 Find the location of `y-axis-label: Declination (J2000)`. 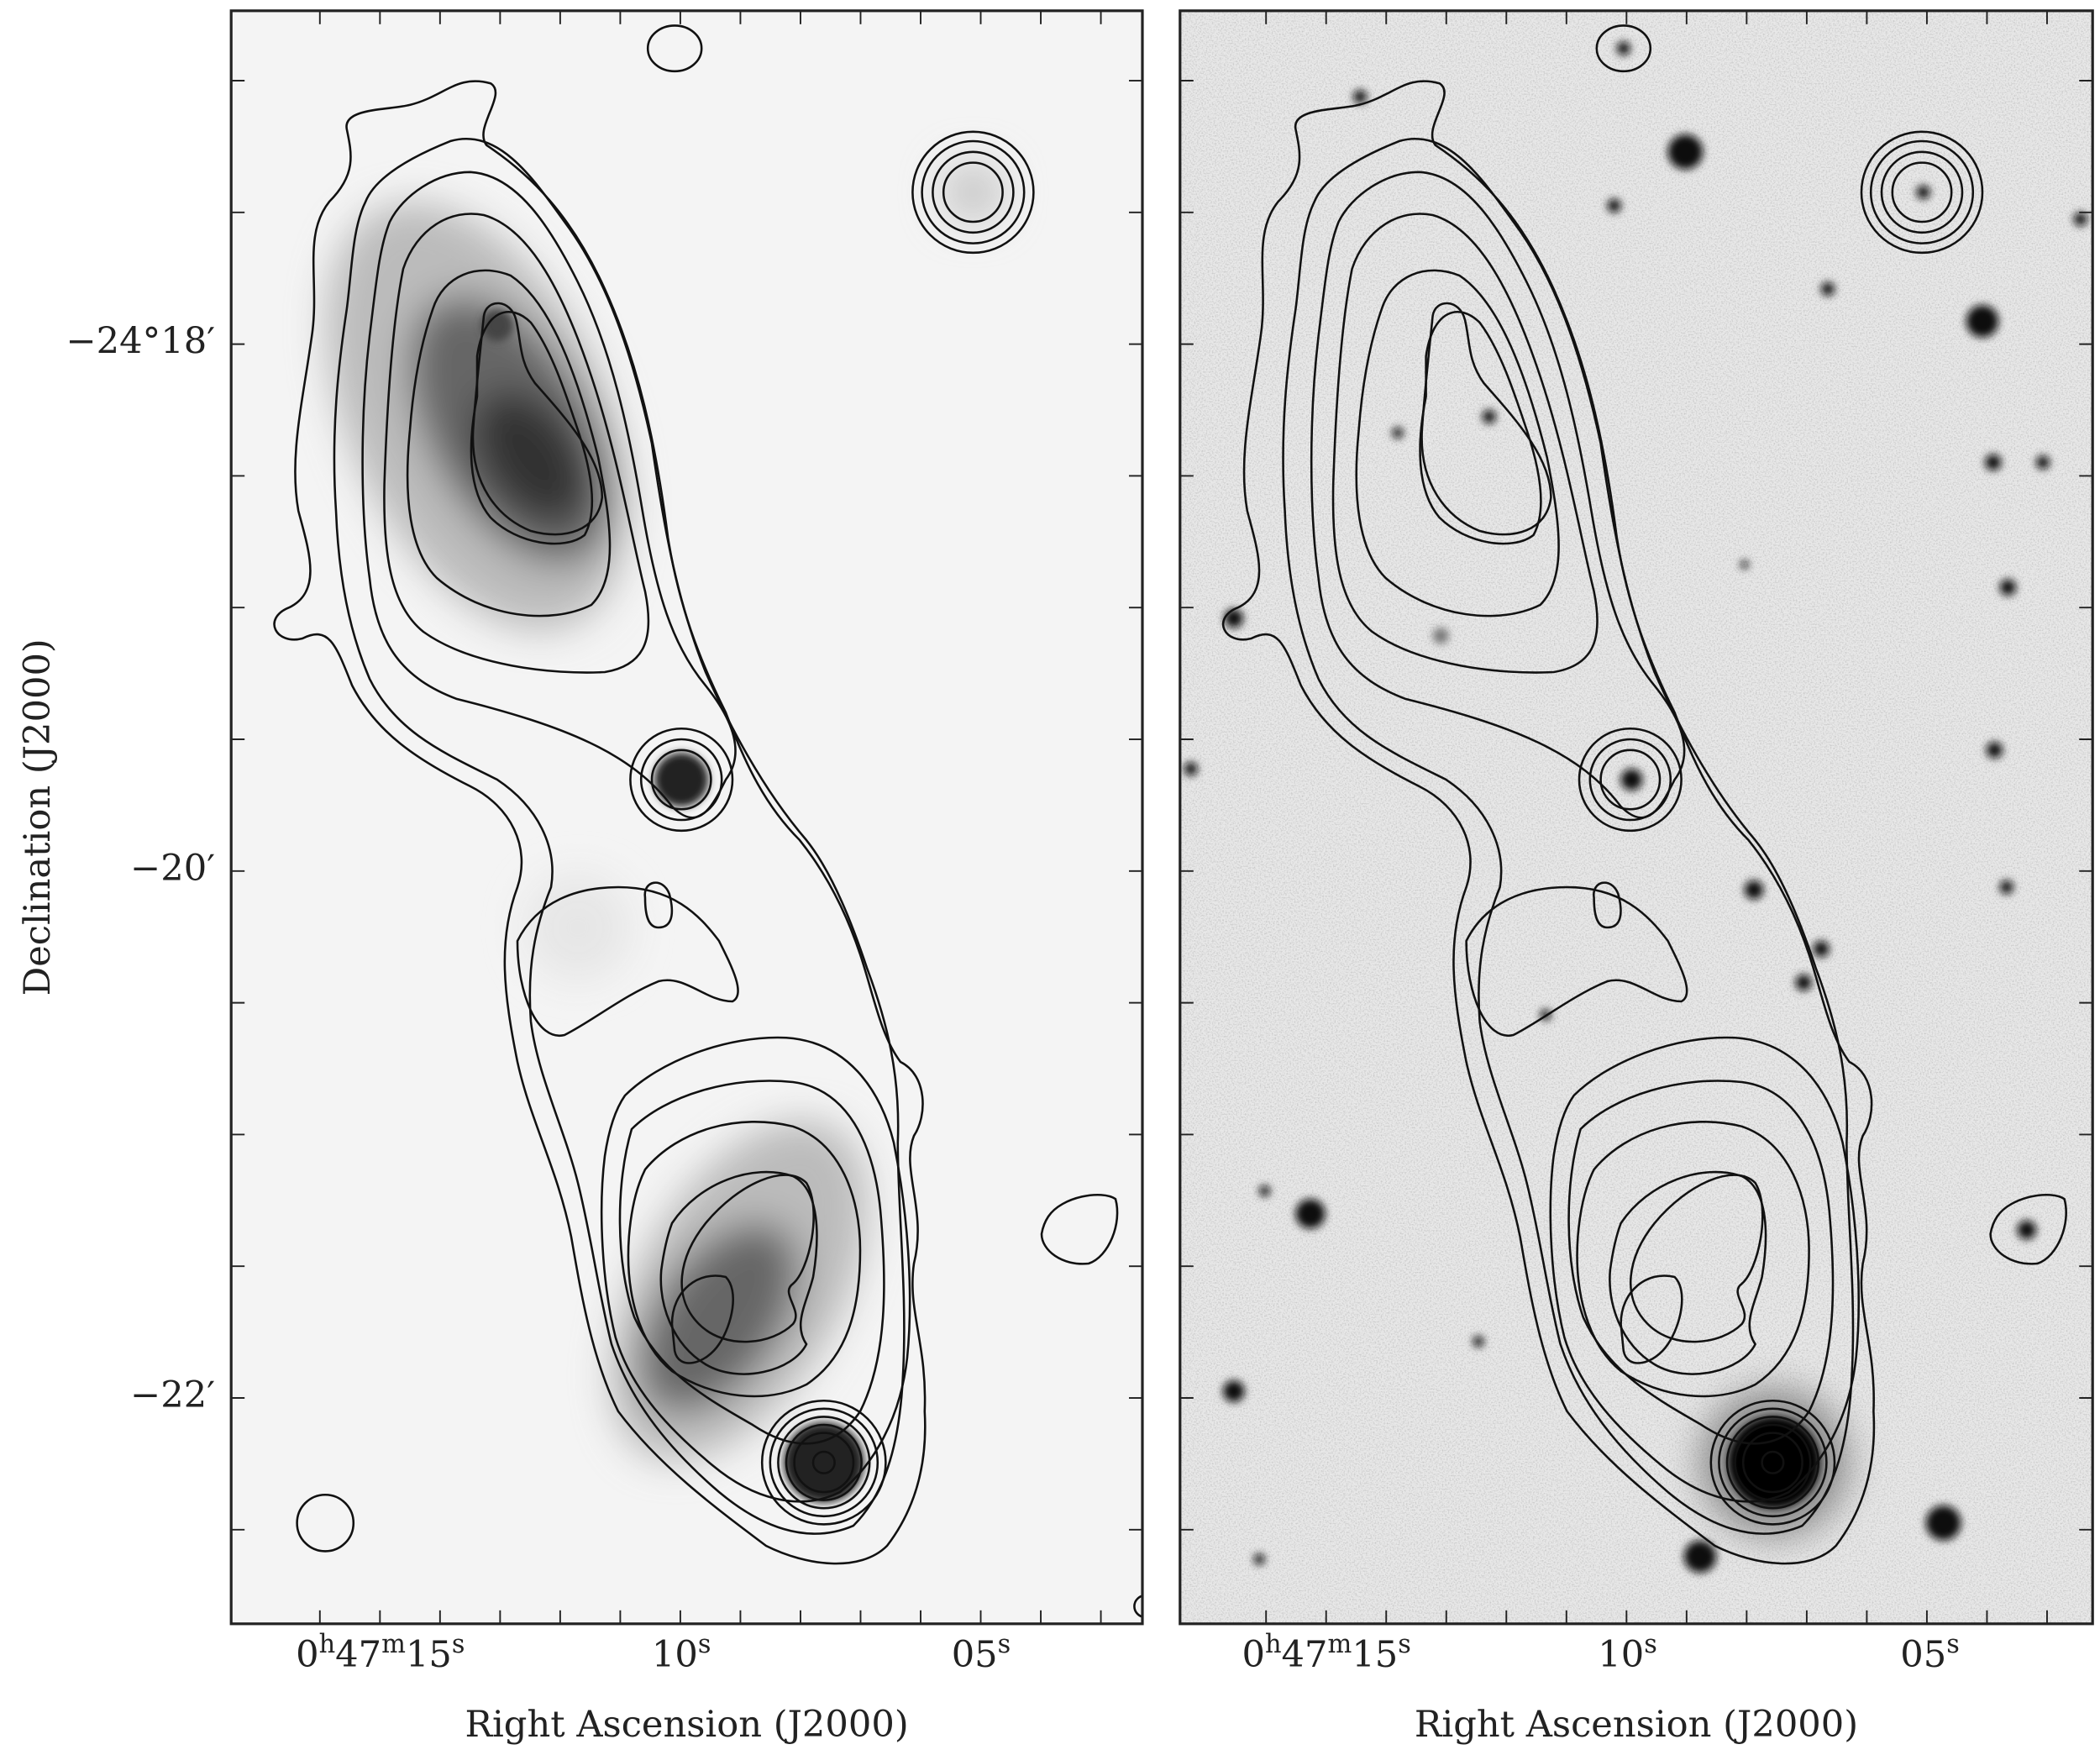

y-axis-label: Declination (J2000) is located at coordinates (38, 817).